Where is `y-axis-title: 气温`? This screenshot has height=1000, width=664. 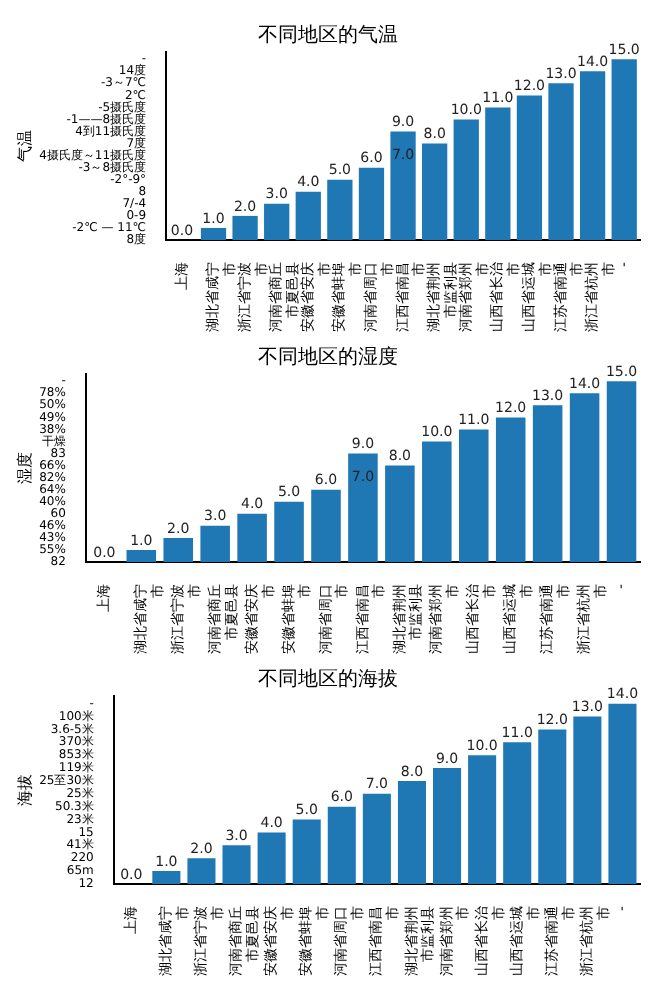 y-axis-title: 气温 is located at coordinates (24, 146).